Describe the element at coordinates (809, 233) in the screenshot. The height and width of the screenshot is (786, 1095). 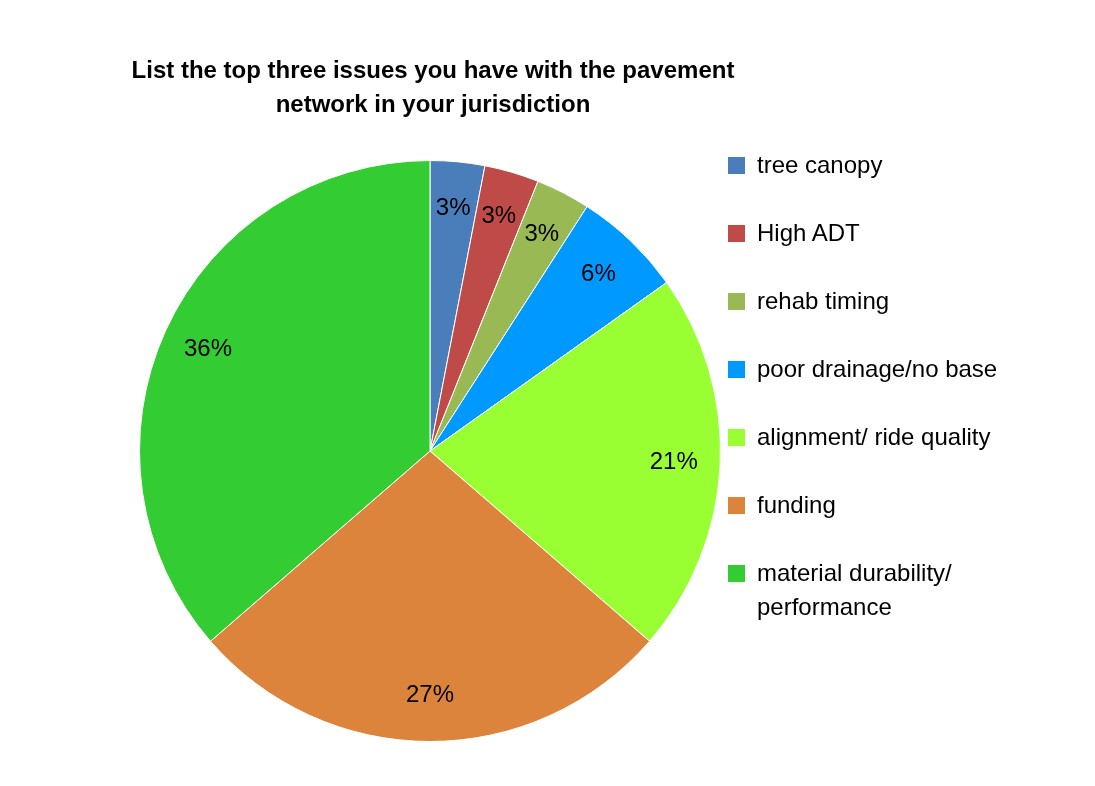
I see `legend-label: High ADT` at that location.